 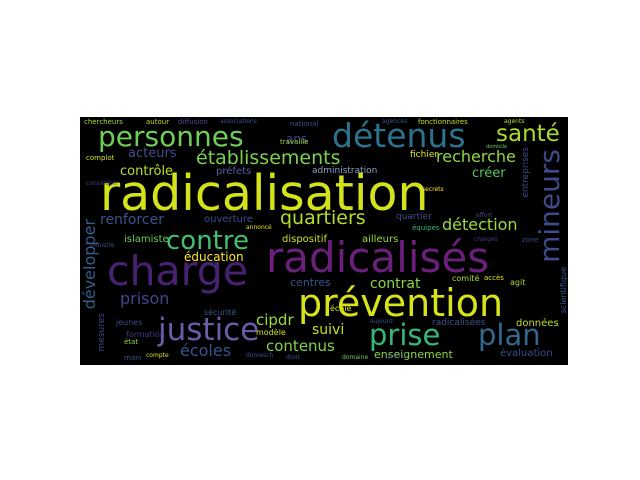 I want to click on word: contrat, so click(x=395, y=284).